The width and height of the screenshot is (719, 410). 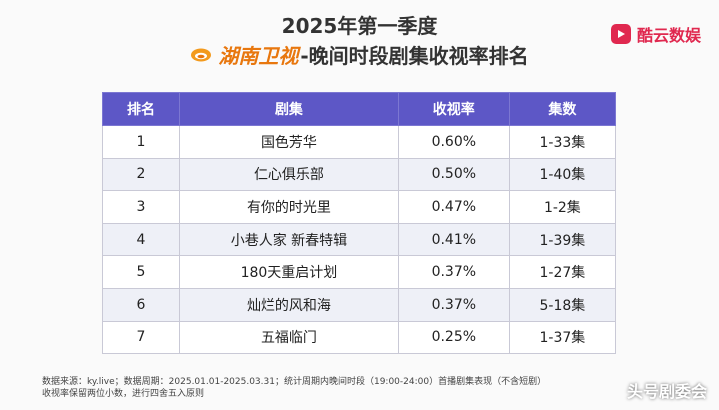 I want to click on table-row: 4 小巷人家 新春特辑 0.41% 1-39集, so click(x=359, y=239).